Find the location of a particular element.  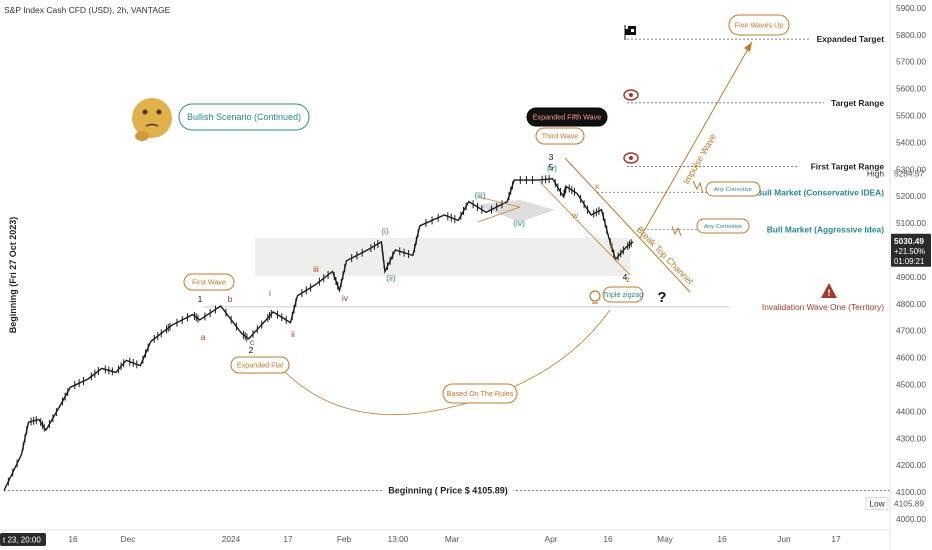

warning-icon is located at coordinates (829, 290).